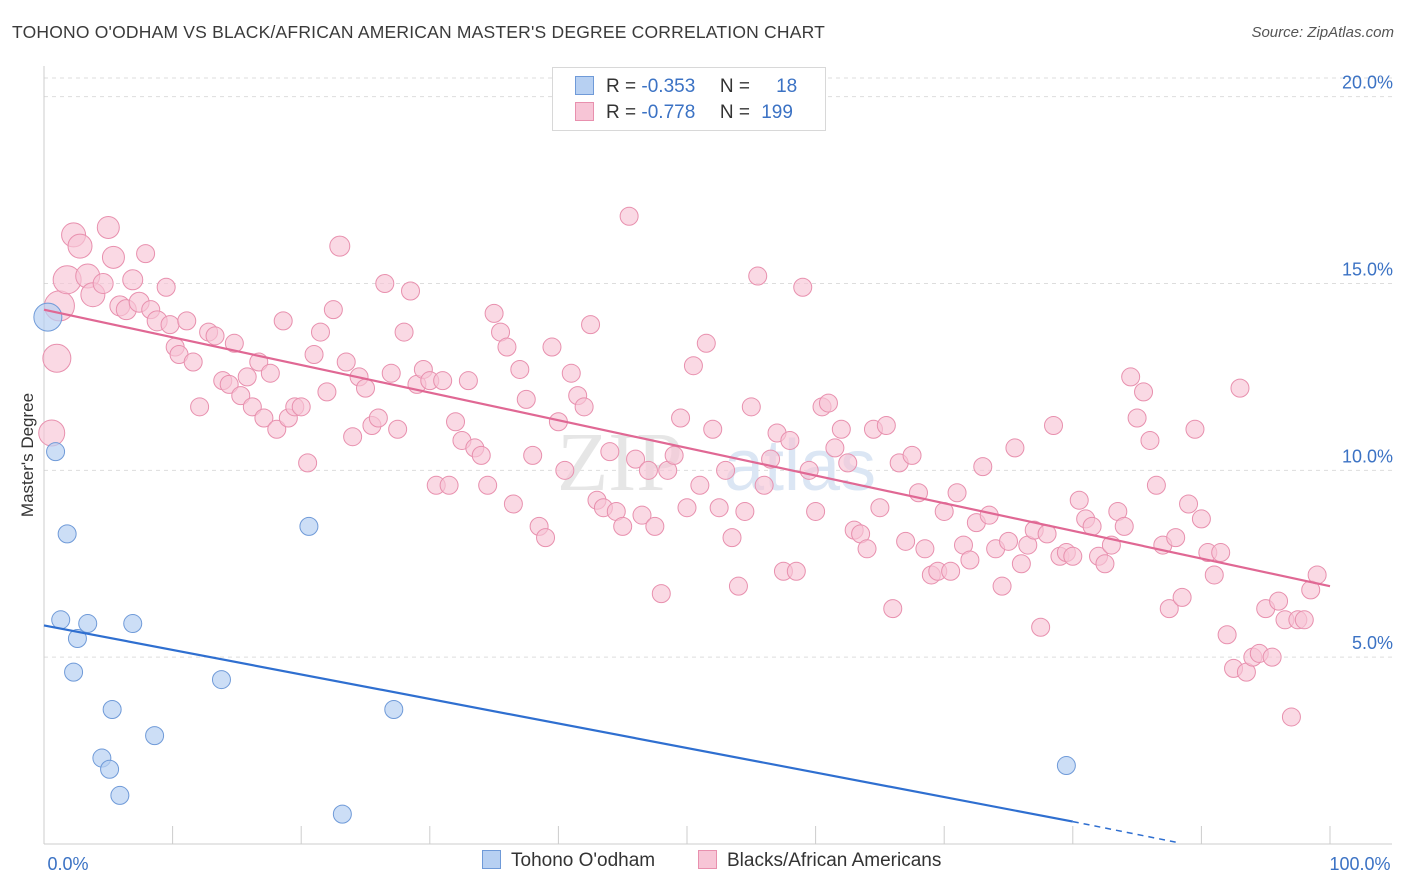  Describe the element at coordinates (734, 112) in the screenshot. I see `legend-n-label: N =` at that location.